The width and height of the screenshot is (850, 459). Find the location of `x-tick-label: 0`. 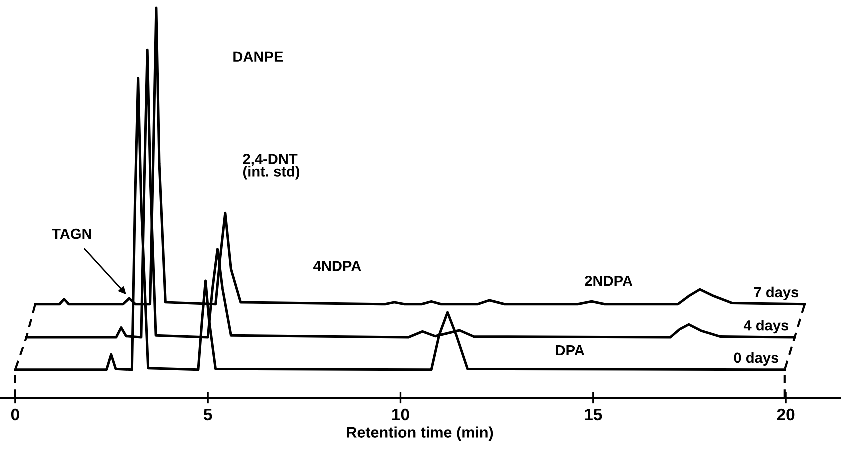

x-tick-label: 0 is located at coordinates (15, 414).